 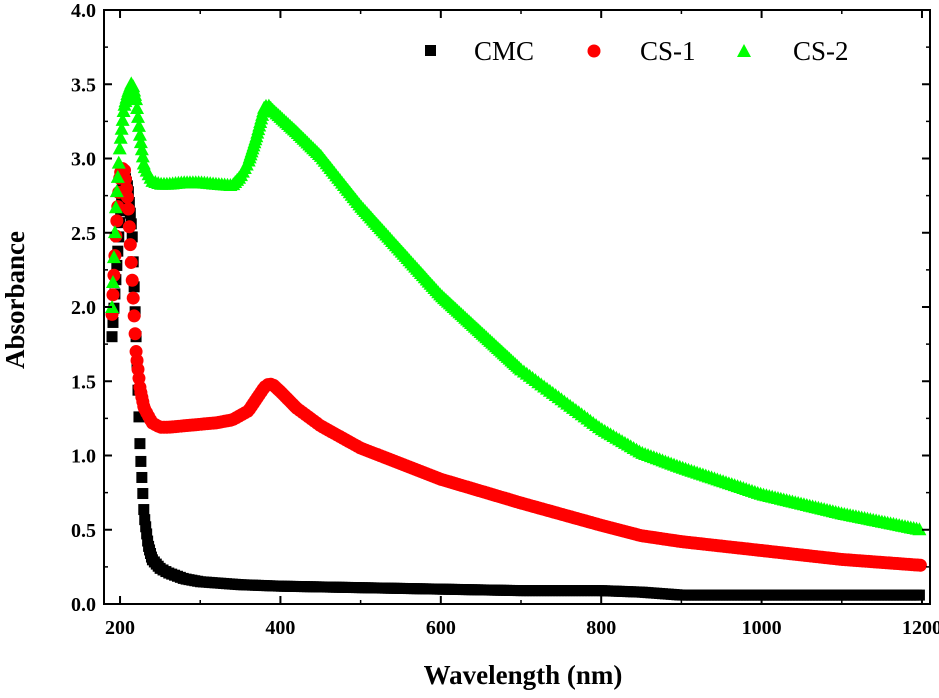 I want to click on y-tick-label: 3.5, so click(x=83, y=85).